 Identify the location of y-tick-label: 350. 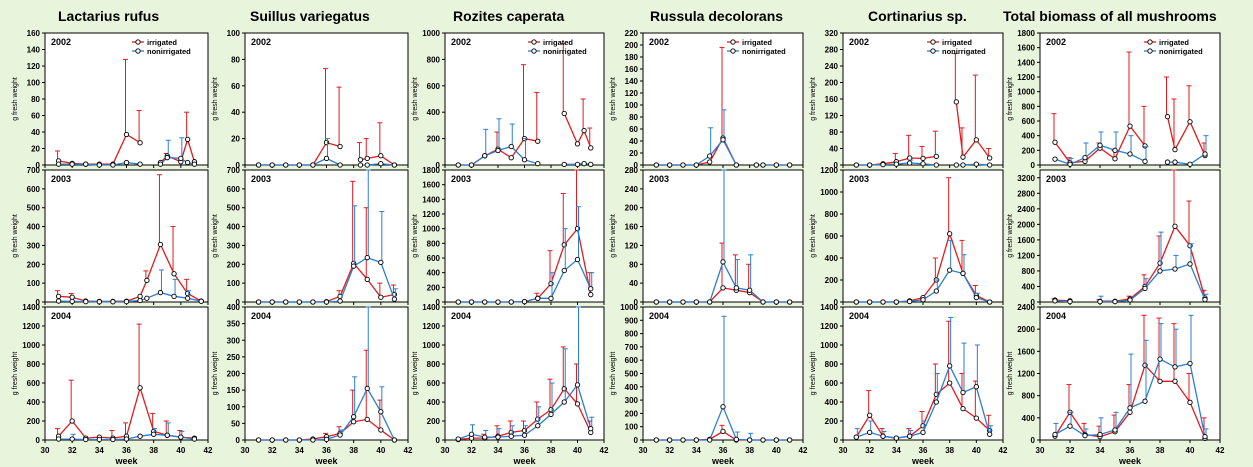
(234, 324).